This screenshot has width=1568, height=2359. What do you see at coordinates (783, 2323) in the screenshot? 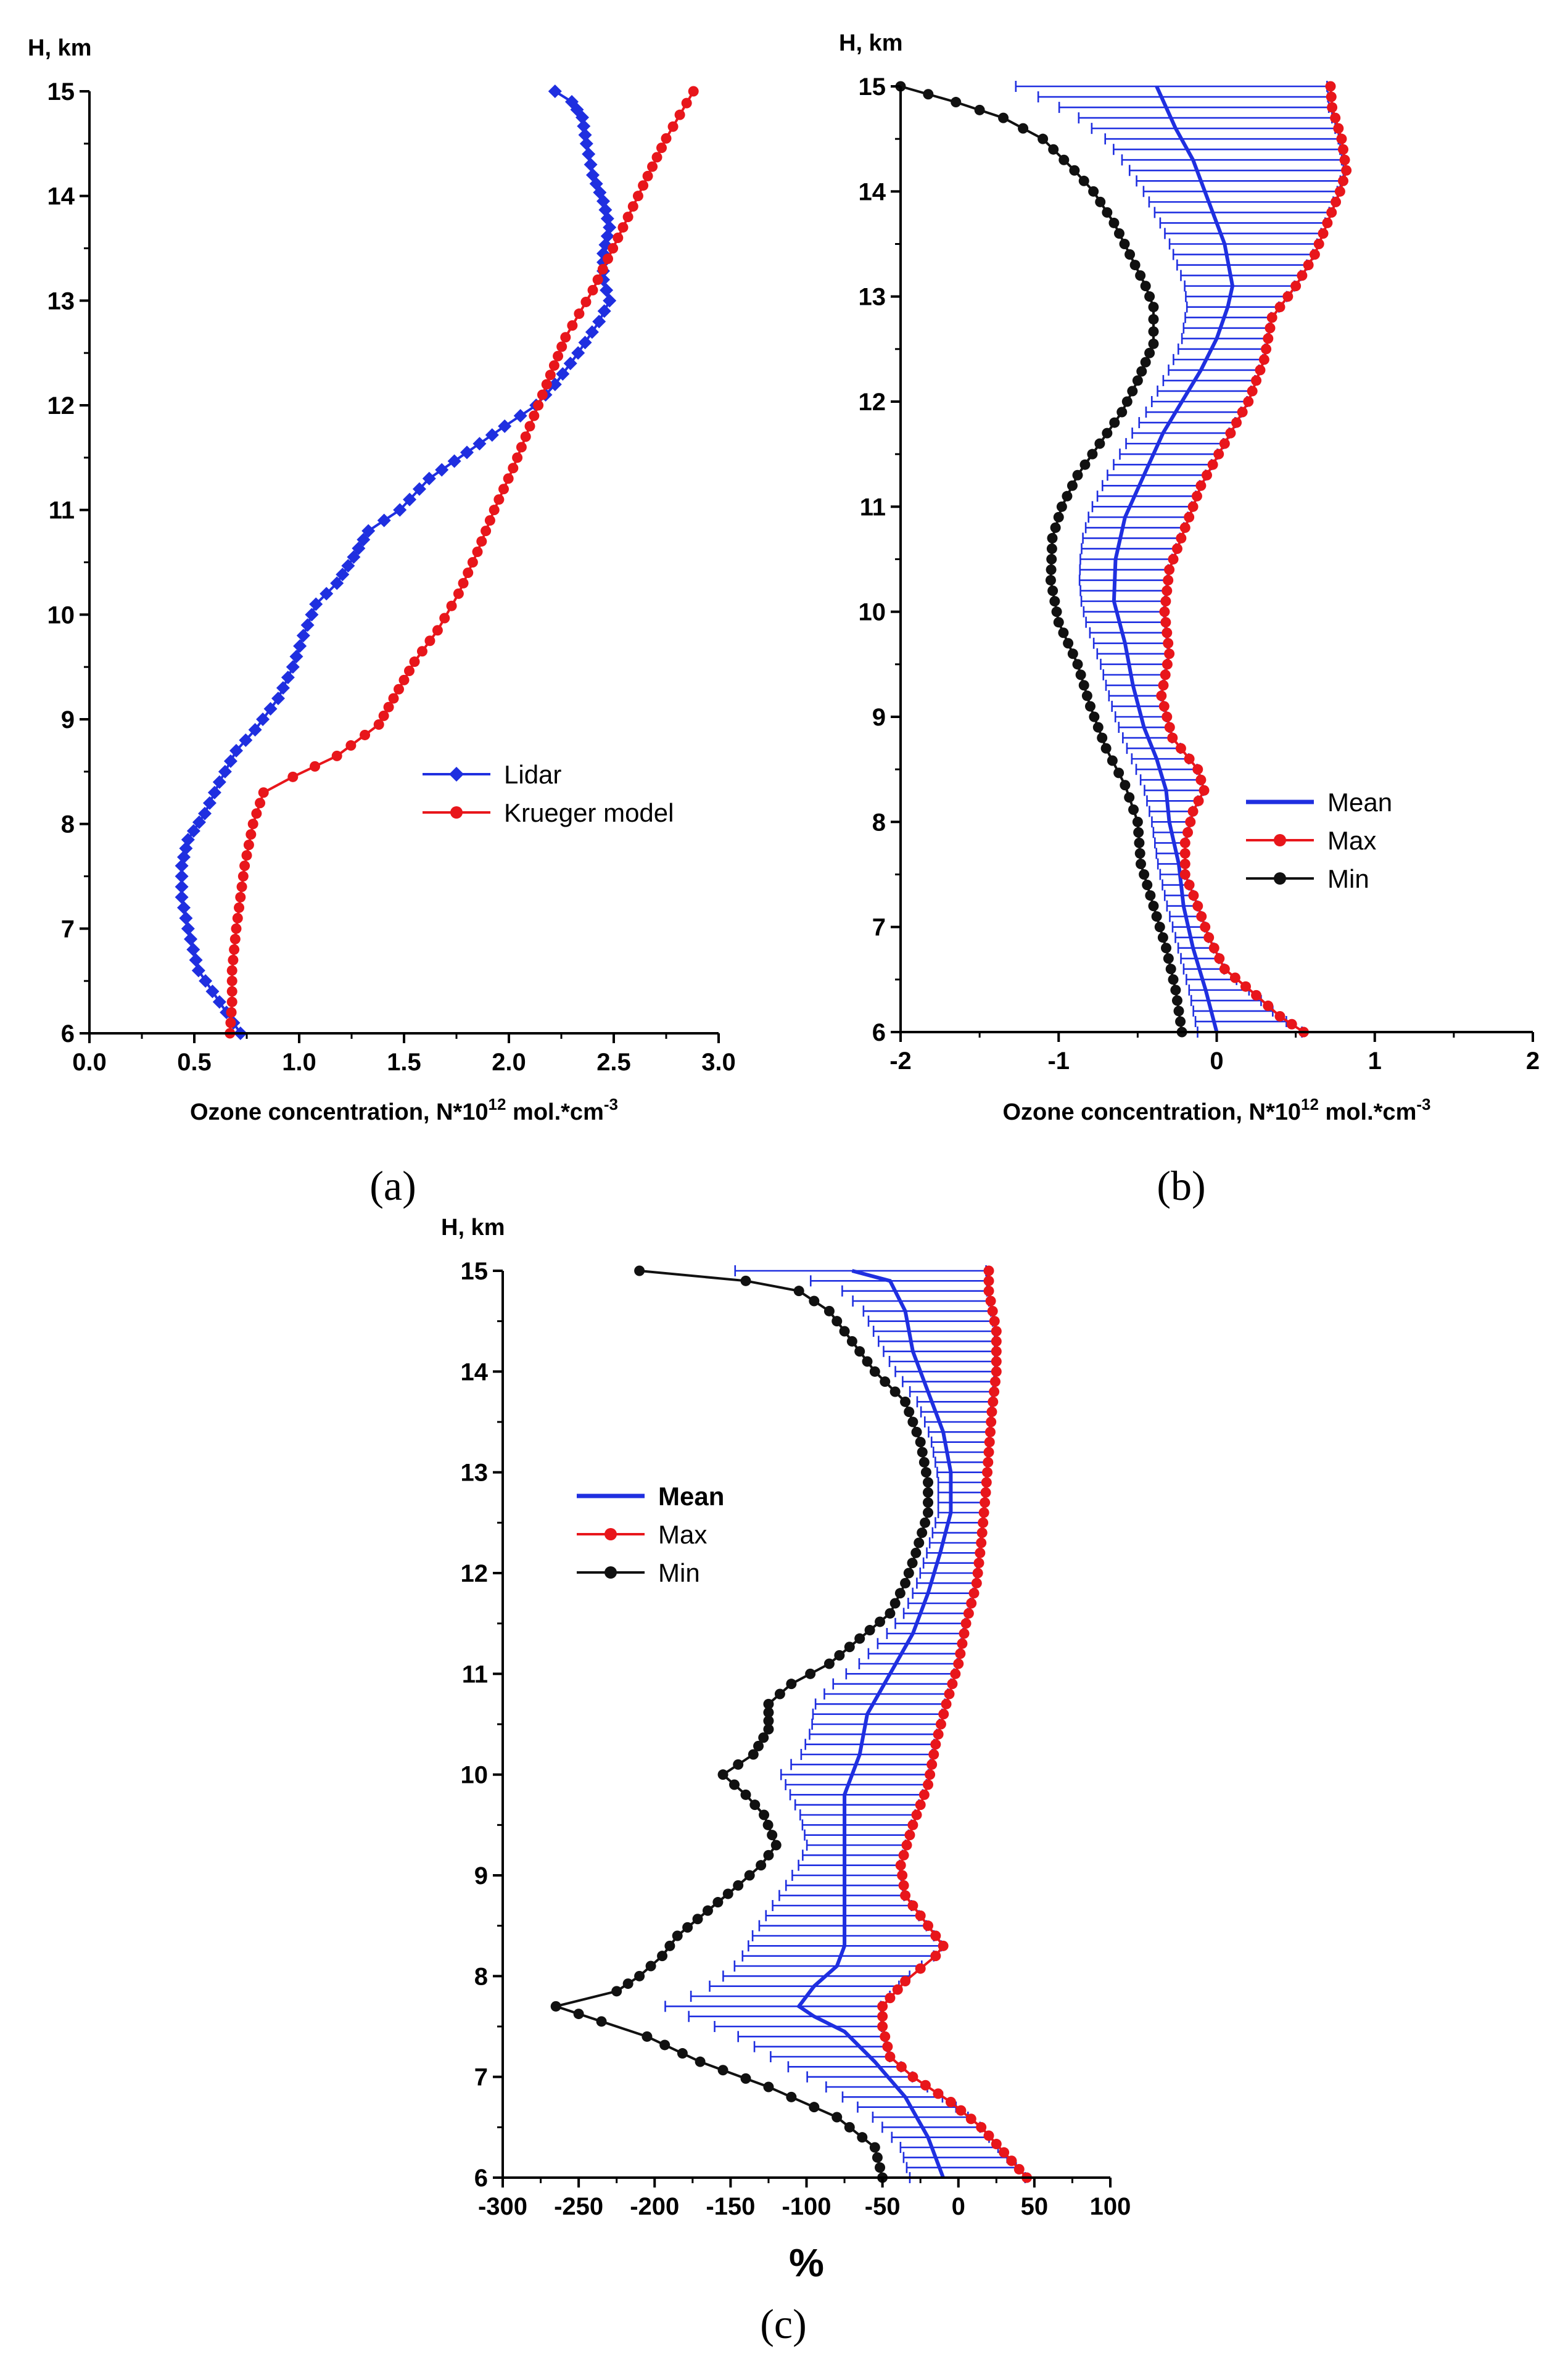
I see `caption-c: (c)` at bounding box center [783, 2323].